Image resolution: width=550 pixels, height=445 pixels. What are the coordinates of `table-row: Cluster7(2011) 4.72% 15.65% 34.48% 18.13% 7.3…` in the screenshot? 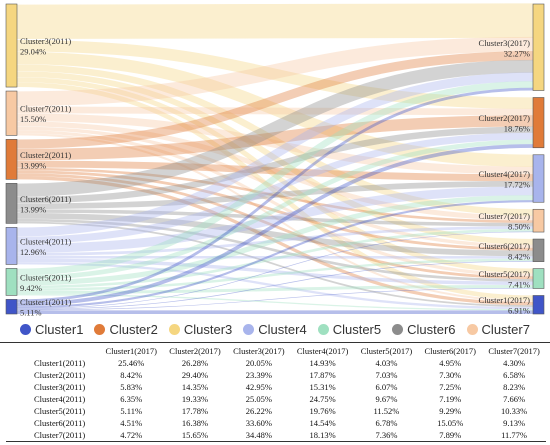 It's located at (276, 435).